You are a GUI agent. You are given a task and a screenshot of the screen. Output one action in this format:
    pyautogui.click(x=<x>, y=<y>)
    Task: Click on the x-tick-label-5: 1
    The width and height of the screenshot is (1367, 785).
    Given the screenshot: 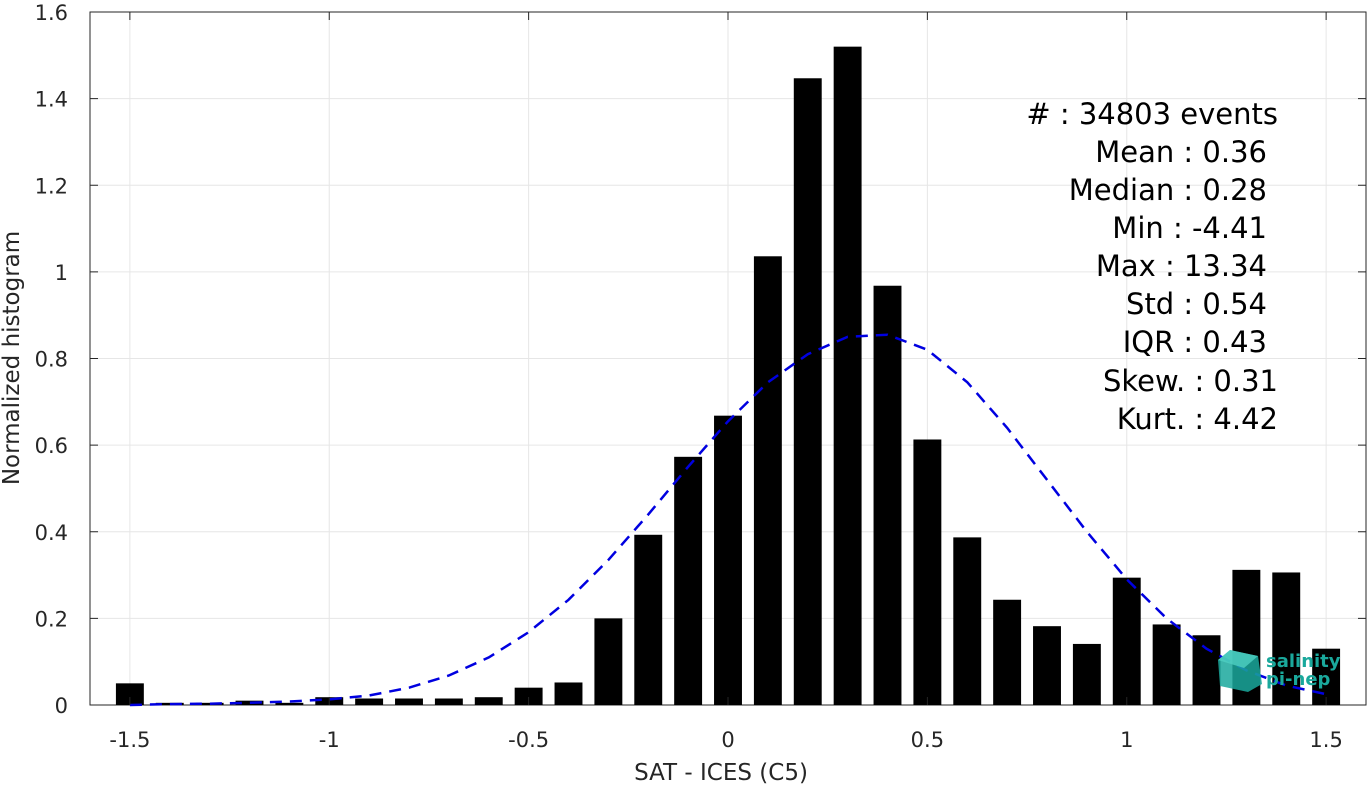 What is the action you would take?
    pyautogui.click(x=1126, y=740)
    